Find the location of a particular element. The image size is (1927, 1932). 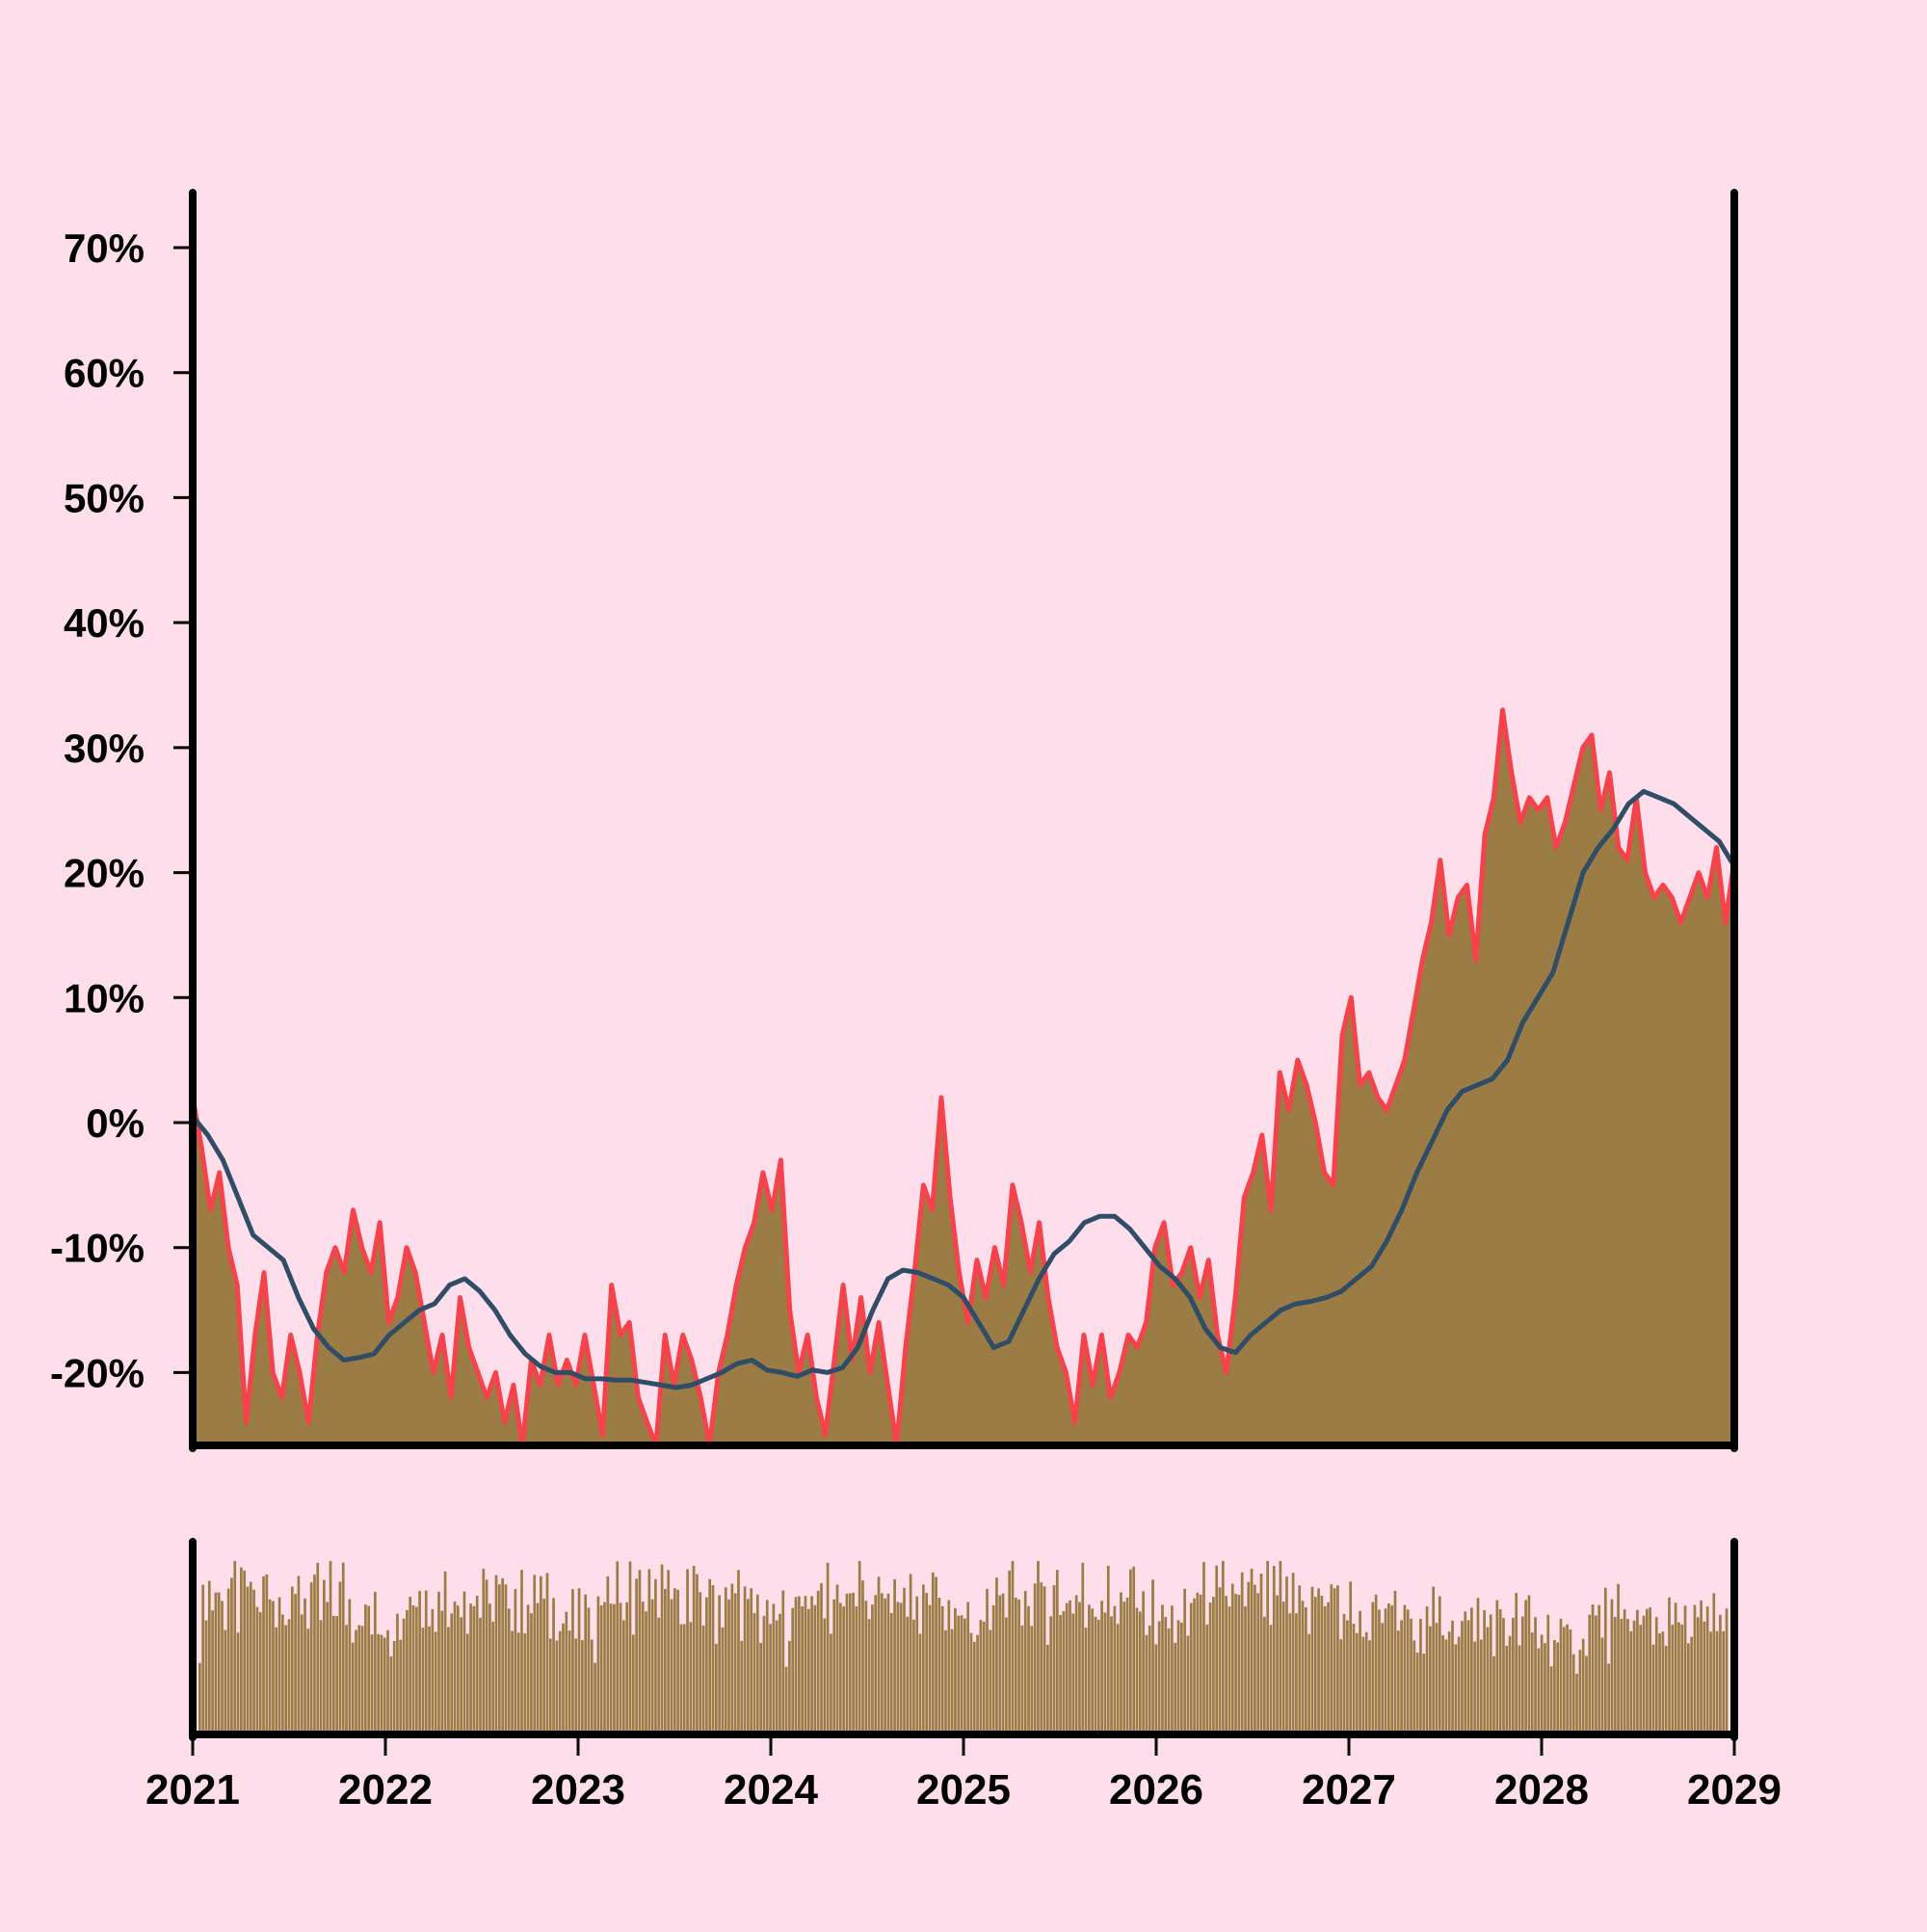

x-tick-label: 2028 is located at coordinates (1542, 1789).